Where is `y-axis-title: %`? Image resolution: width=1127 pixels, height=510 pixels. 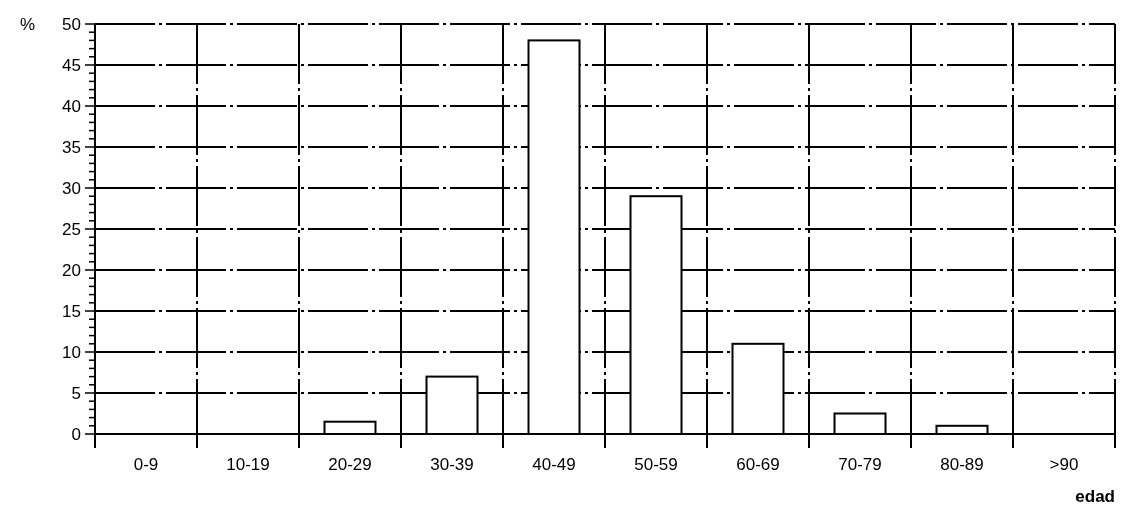
y-axis-title: % is located at coordinates (28, 24).